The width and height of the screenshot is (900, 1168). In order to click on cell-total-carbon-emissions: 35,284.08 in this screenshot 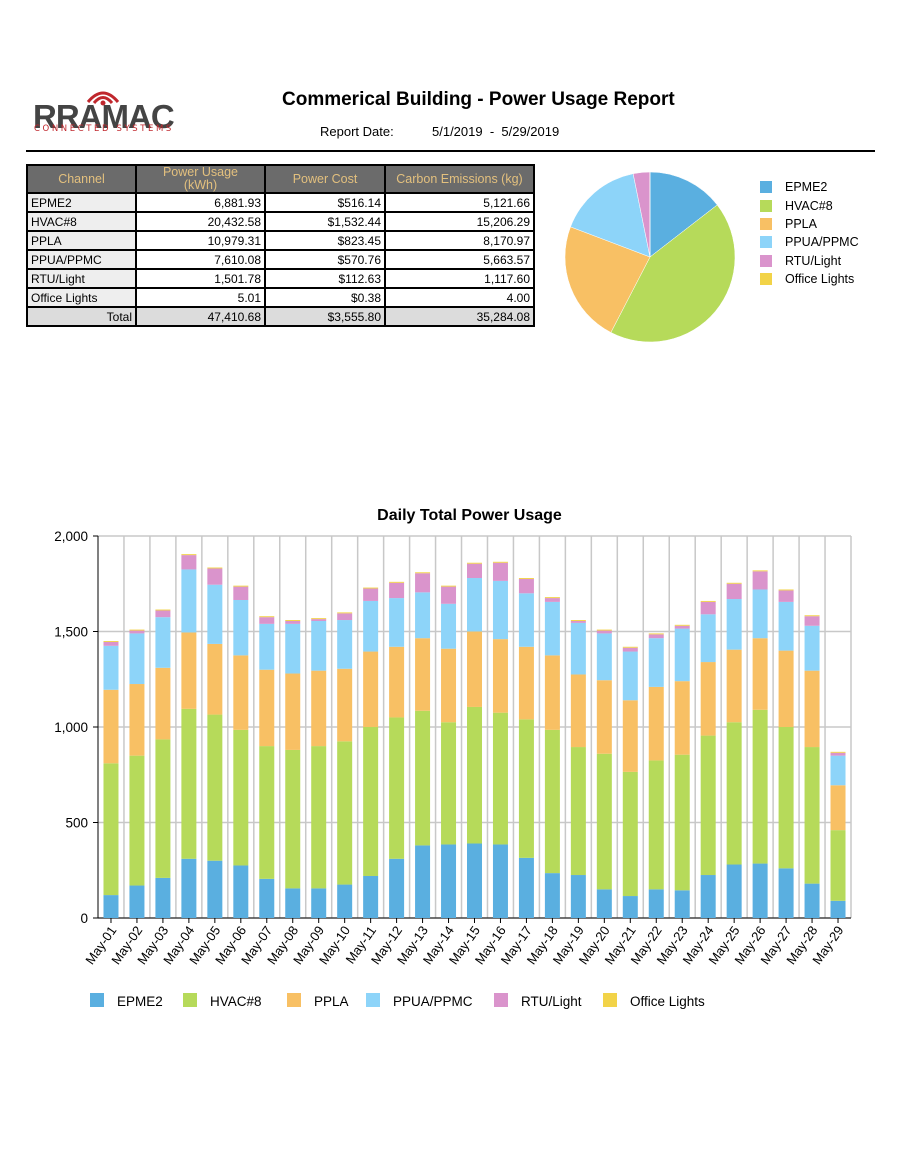, I will do `click(459, 316)`.